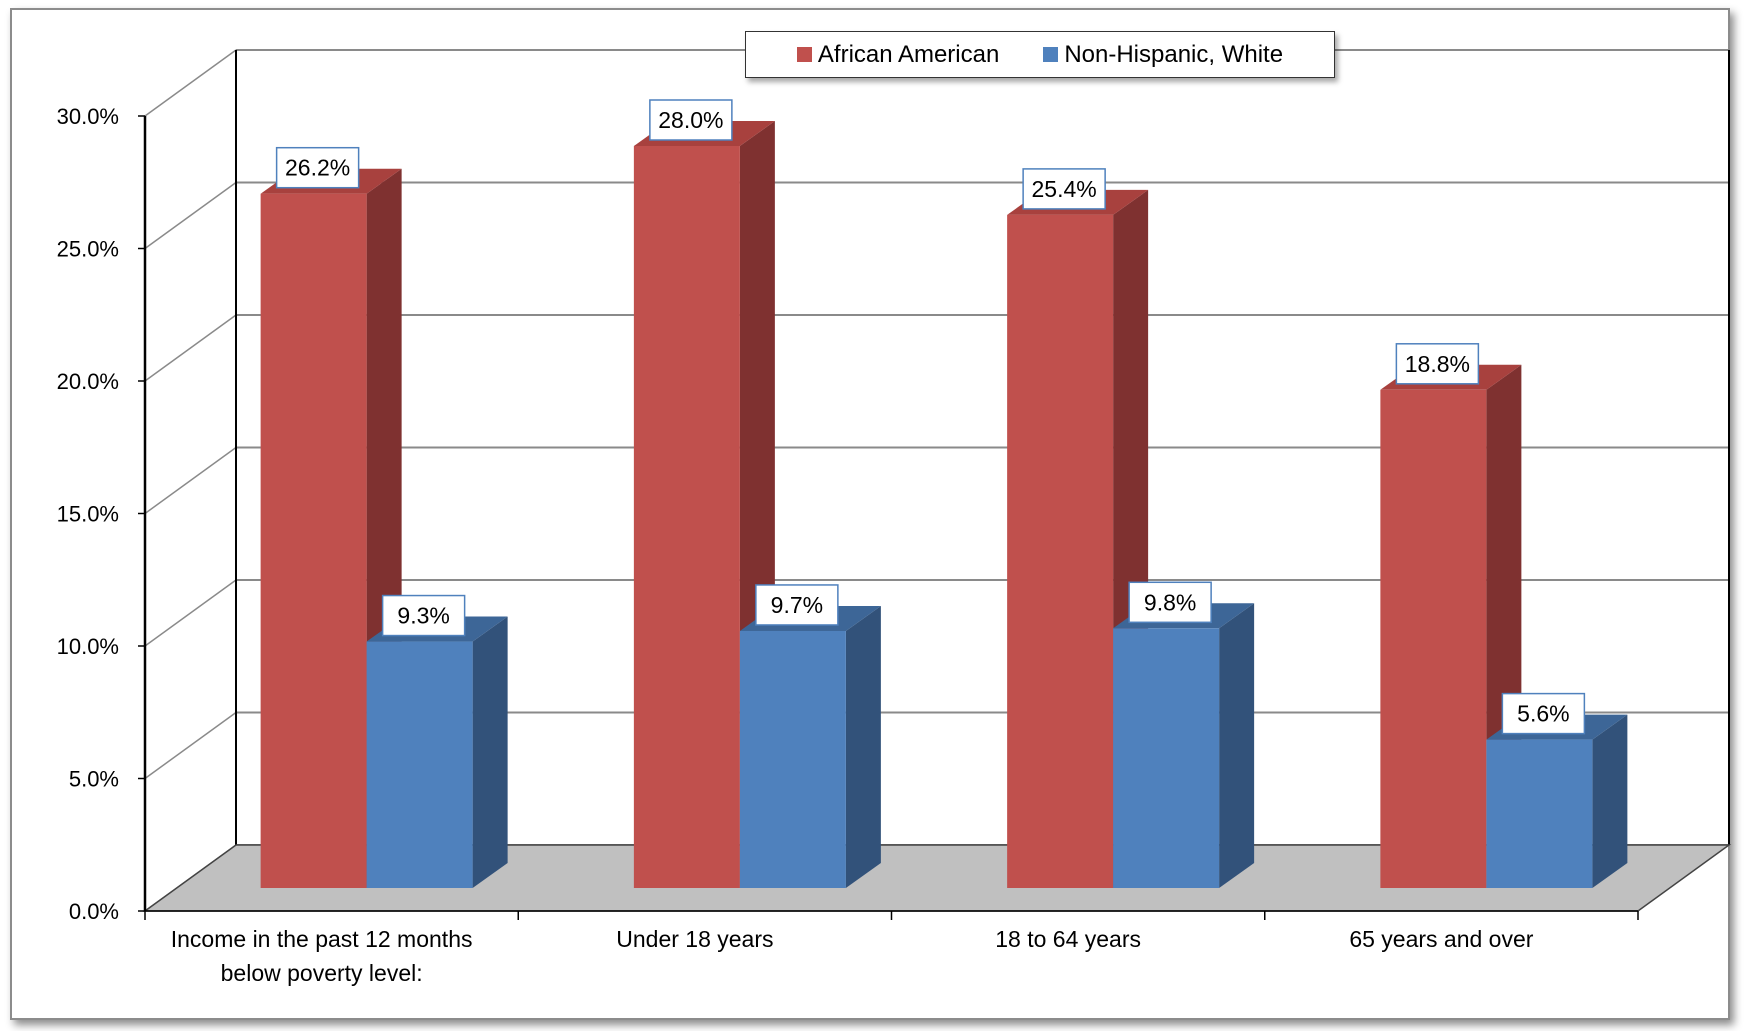 The width and height of the screenshot is (1746, 1031). What do you see at coordinates (694, 939) in the screenshot?
I see `x-category-label: Under 18 years` at bounding box center [694, 939].